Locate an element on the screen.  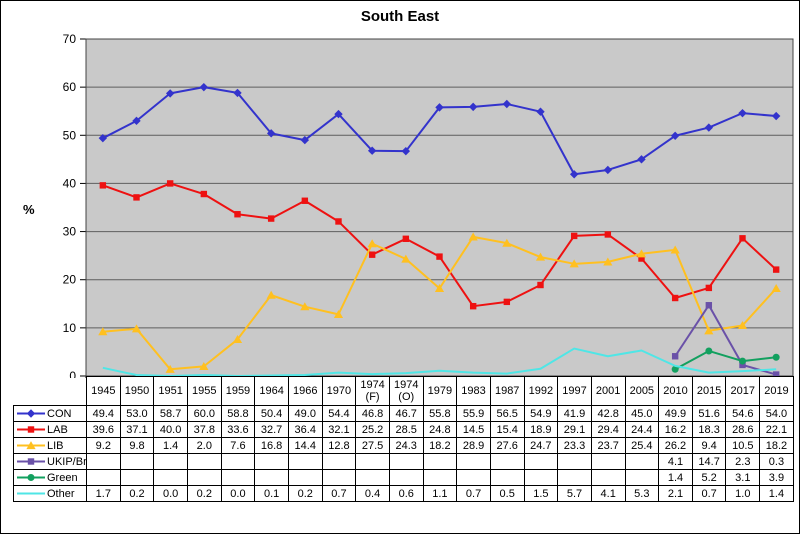
year-header: 2019 is located at coordinates (776, 391).